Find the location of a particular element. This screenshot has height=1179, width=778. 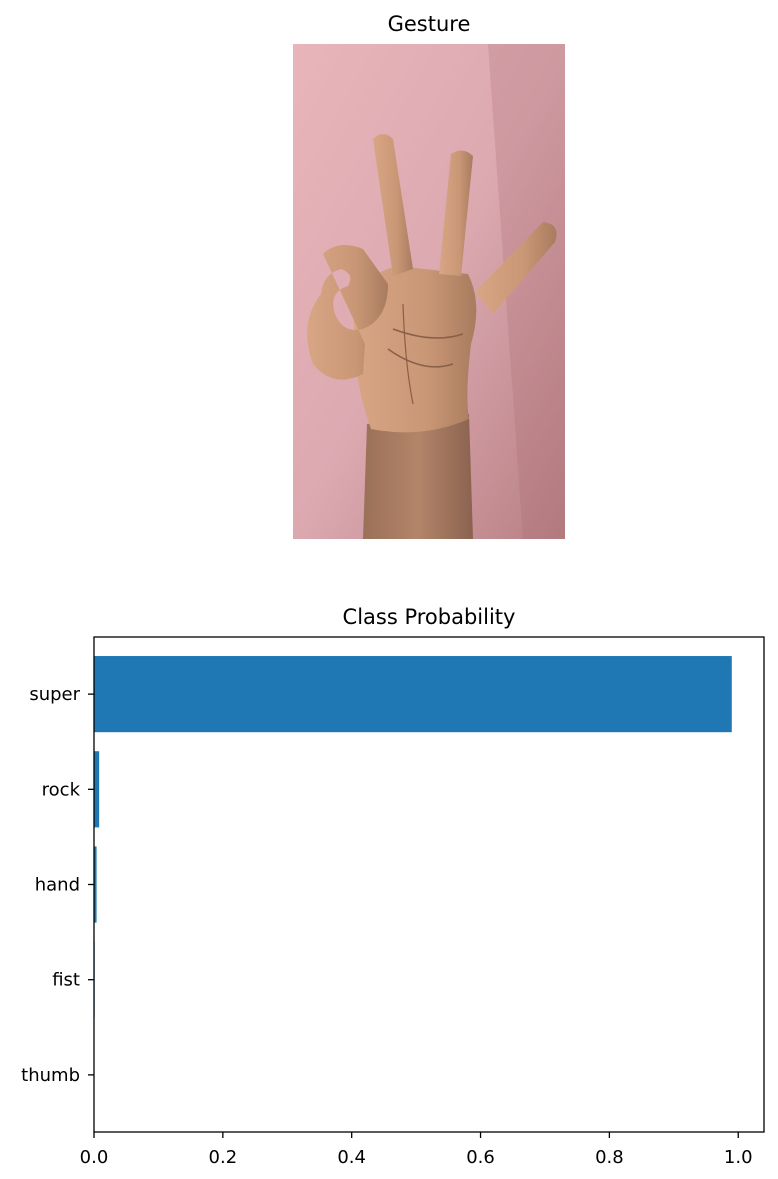

chart-title: Class Probability is located at coordinates (429, 617).